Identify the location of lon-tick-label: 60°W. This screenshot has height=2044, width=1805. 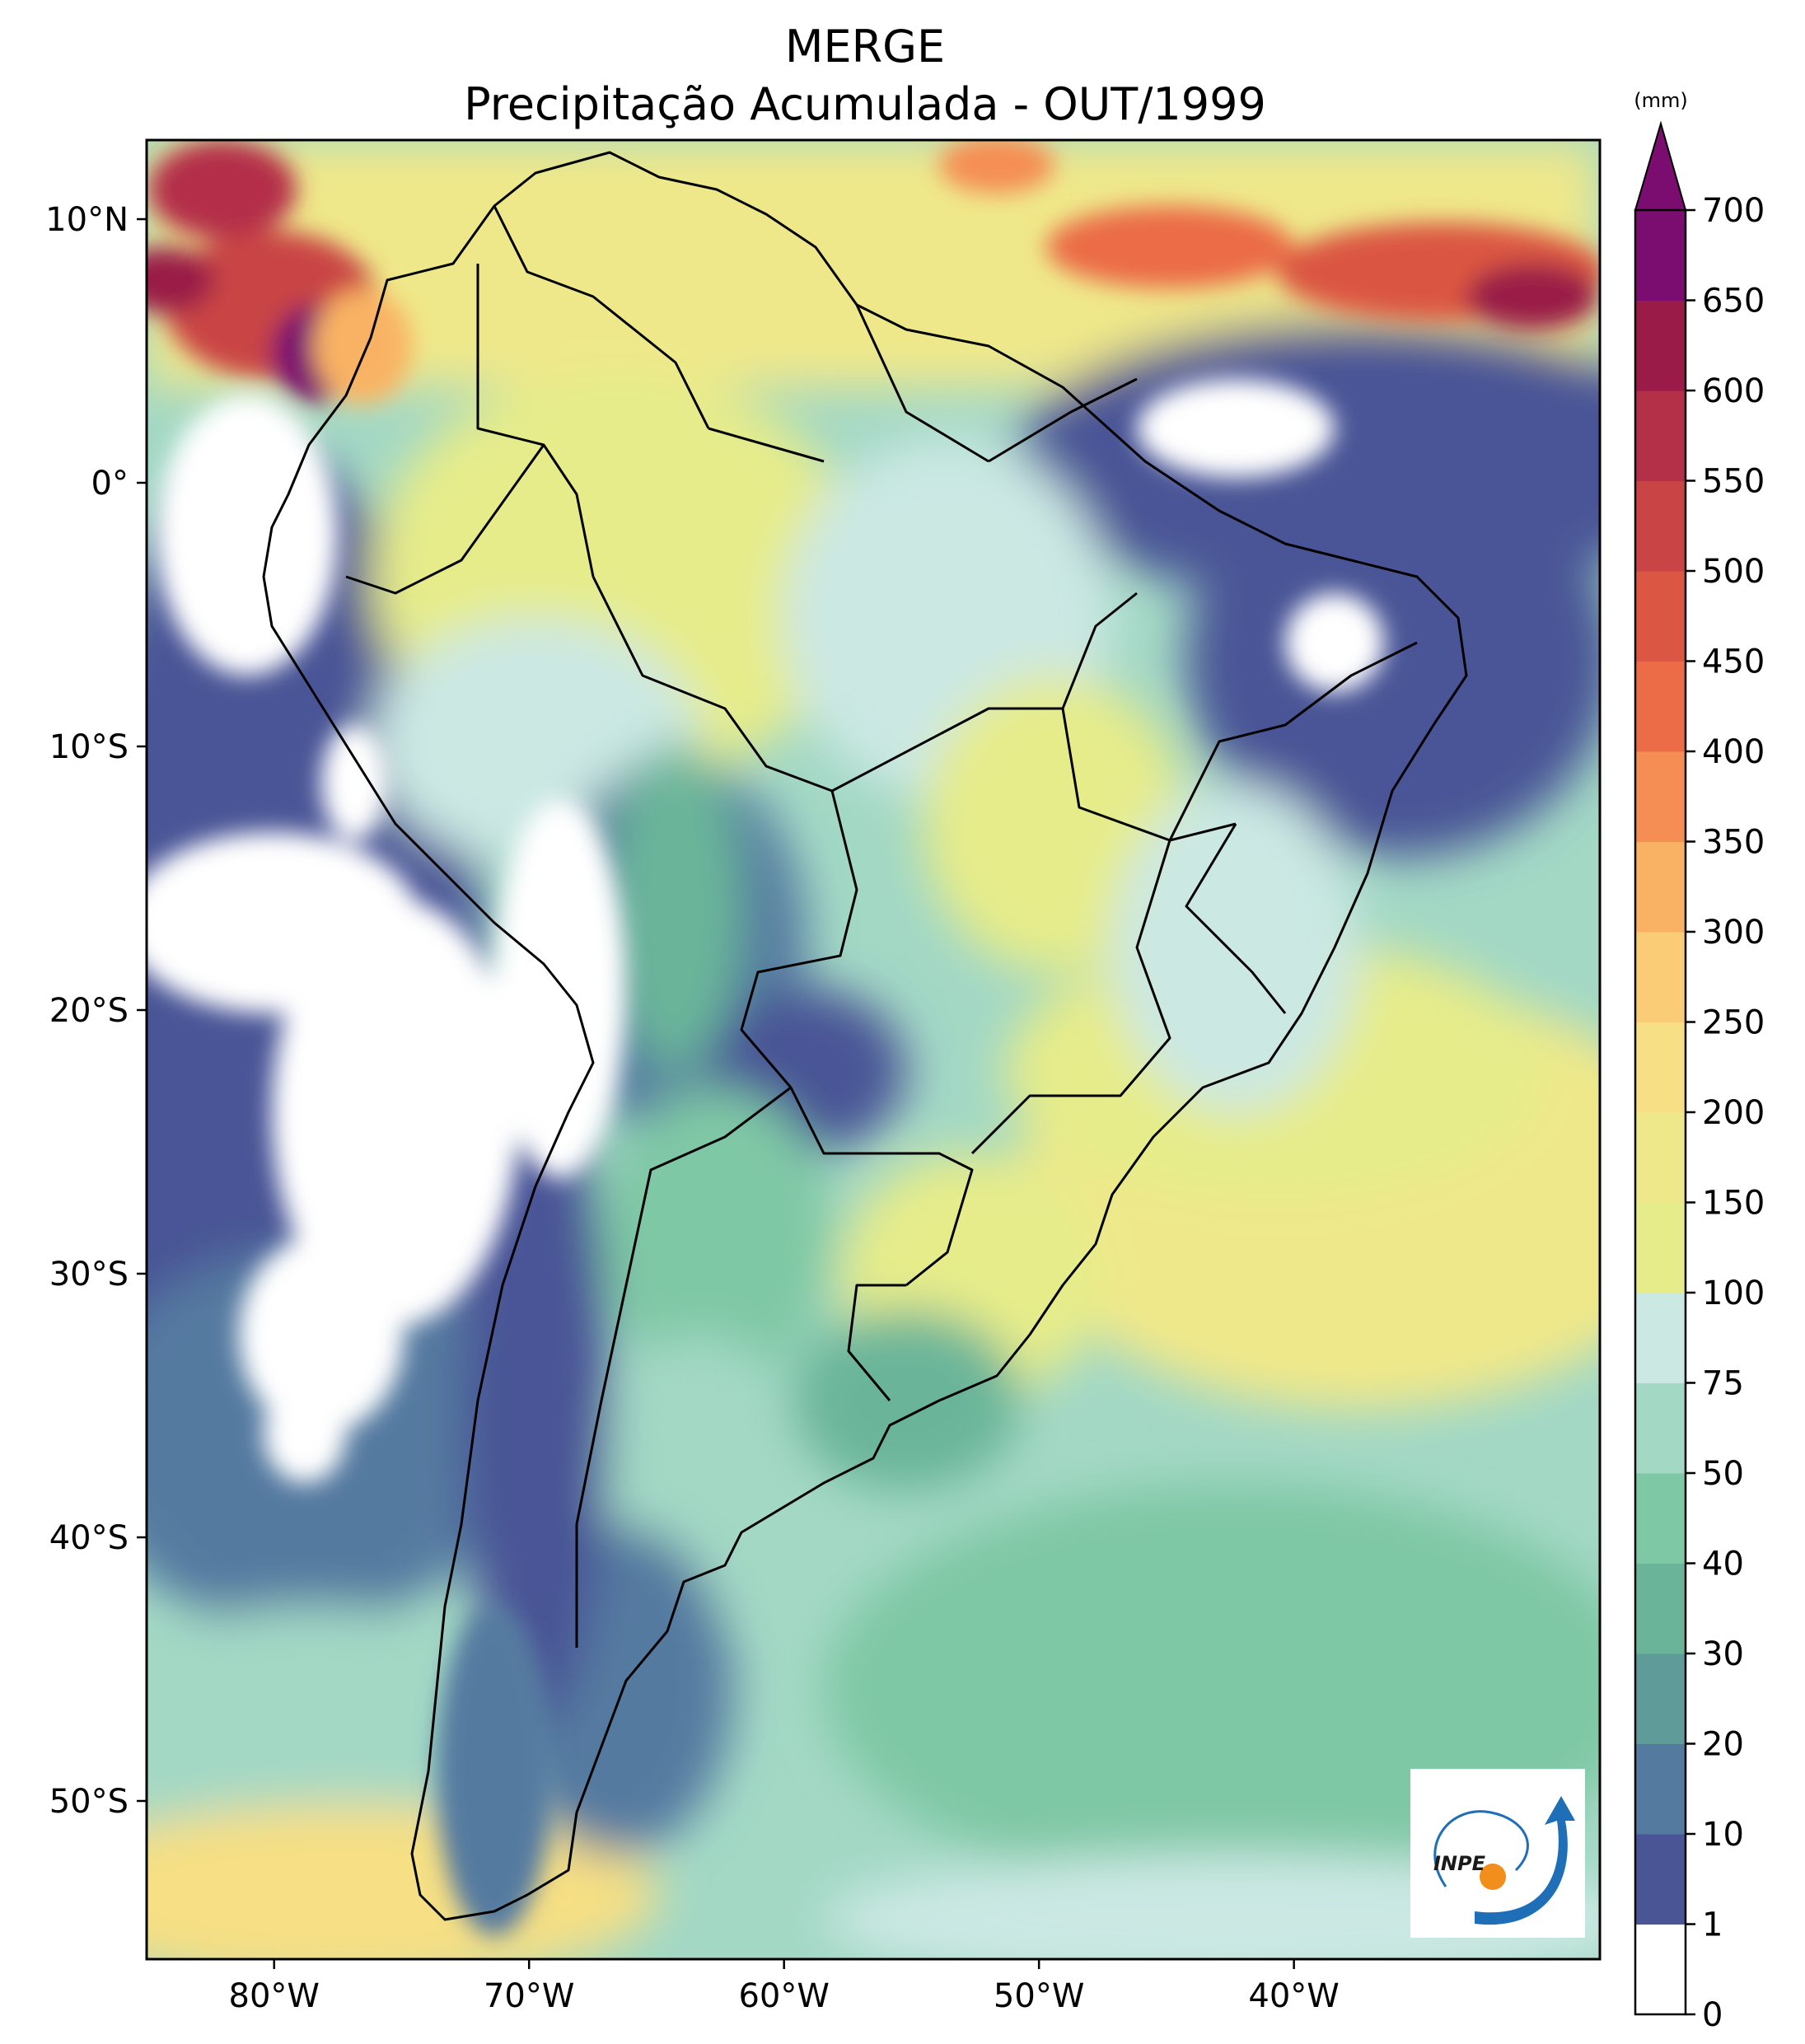
(783, 1996).